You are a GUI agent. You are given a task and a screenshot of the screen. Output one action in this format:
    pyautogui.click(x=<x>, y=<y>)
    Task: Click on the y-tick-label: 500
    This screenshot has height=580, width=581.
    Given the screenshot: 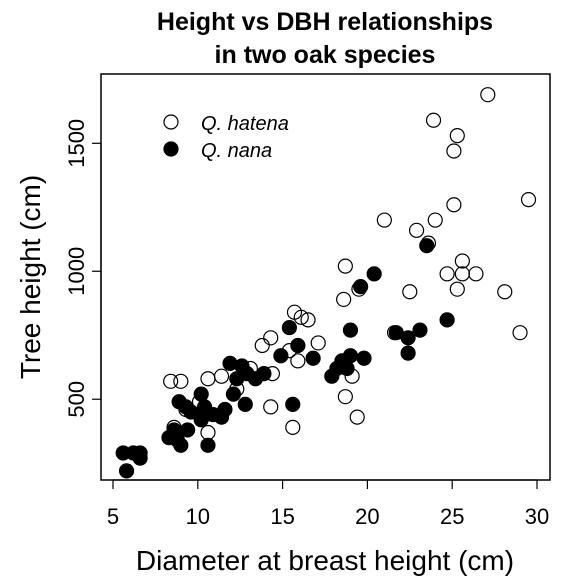 What is the action you would take?
    pyautogui.click(x=76, y=399)
    